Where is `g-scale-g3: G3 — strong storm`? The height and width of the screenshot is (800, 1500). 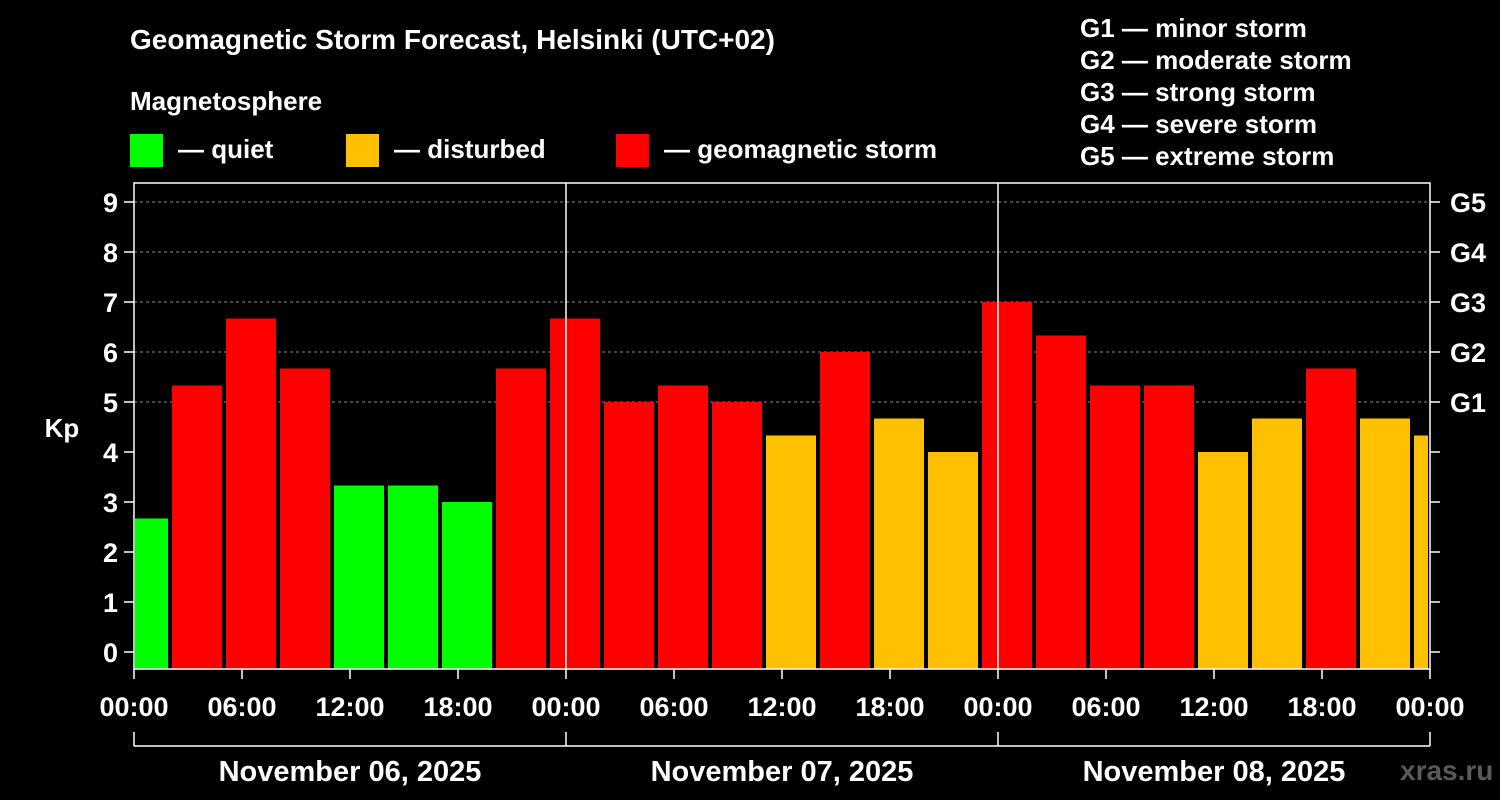 g-scale-g3: G3 — strong storm is located at coordinates (1197, 92).